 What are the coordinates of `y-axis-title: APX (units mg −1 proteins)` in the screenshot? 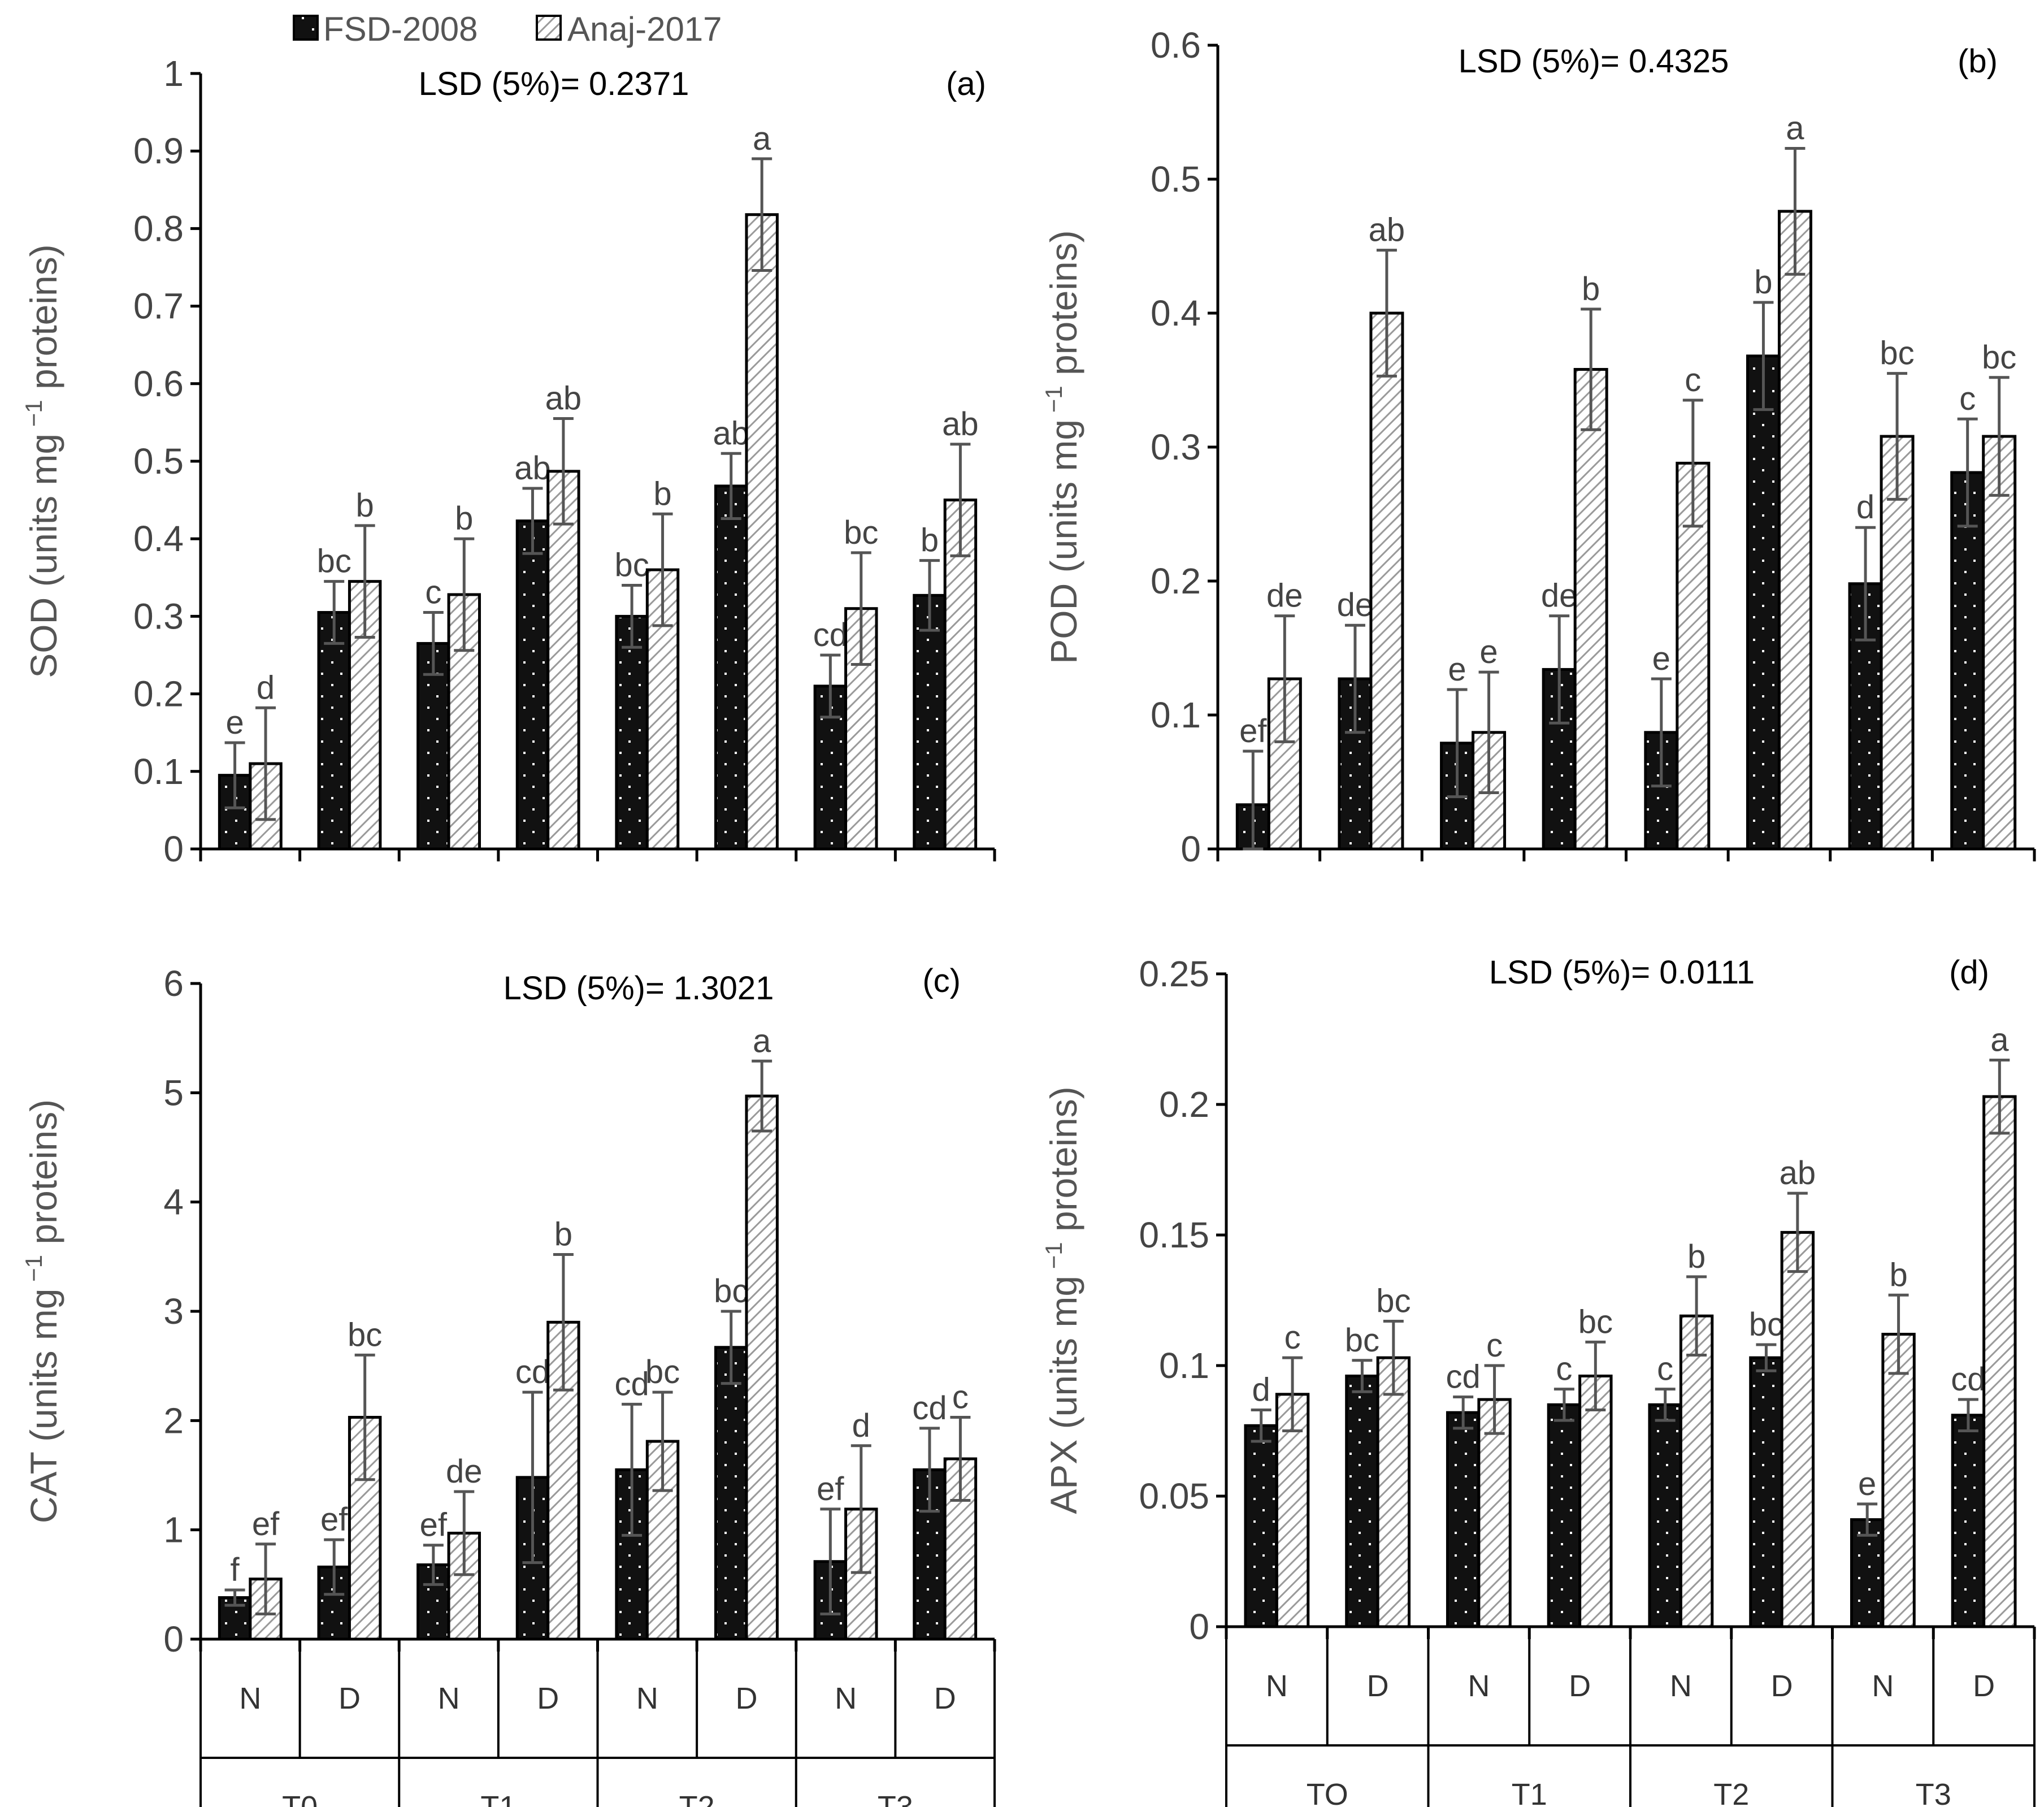 It's located at (1062, 1300).